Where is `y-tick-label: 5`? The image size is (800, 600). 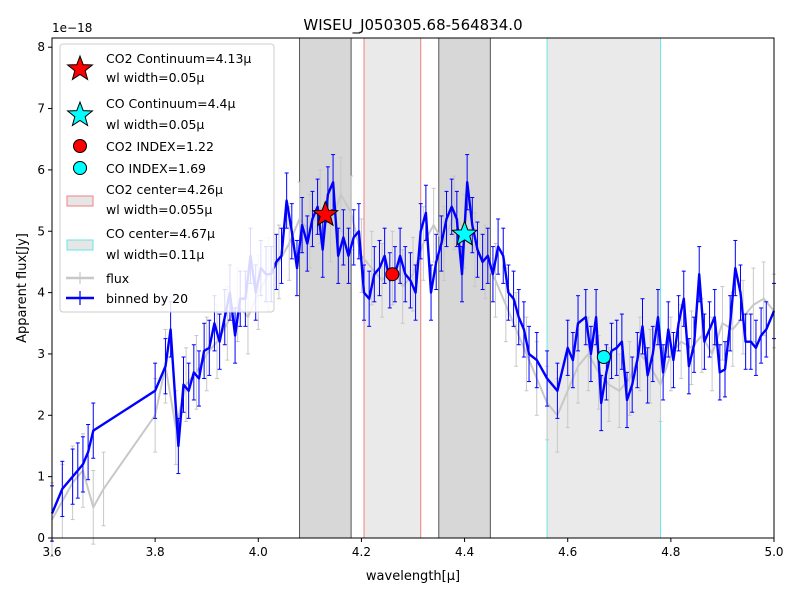
y-tick-label: 5 is located at coordinates (41, 231).